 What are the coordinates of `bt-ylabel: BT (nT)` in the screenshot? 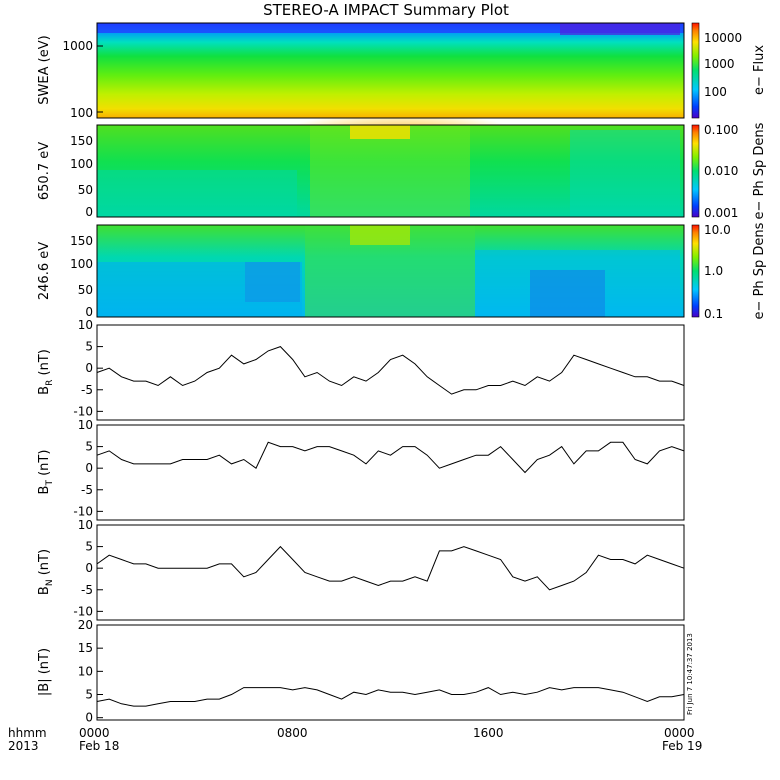 It's located at (46, 472).